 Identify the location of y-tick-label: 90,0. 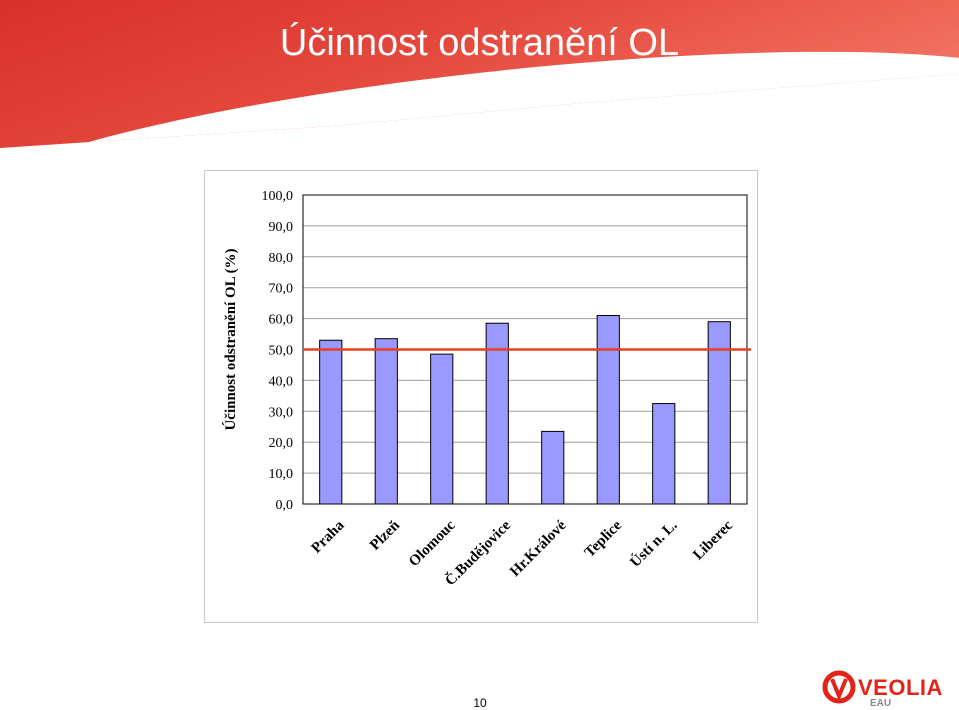
(281, 227).